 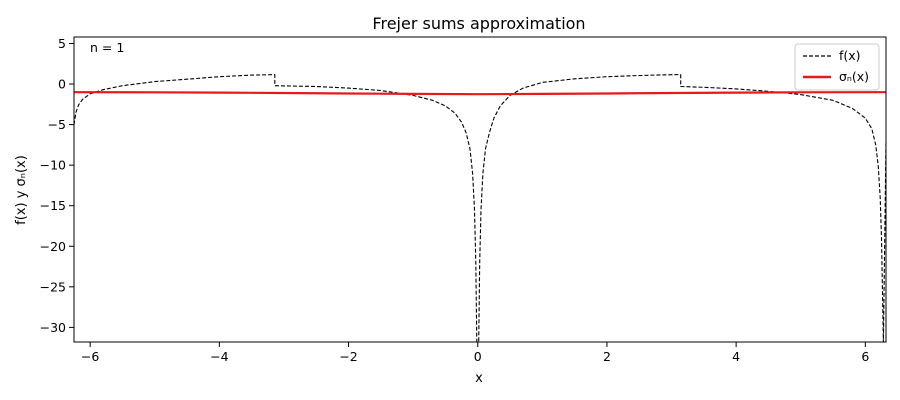 What do you see at coordinates (850, 55) in the screenshot?
I see `legend-label-f: f(x)` at bounding box center [850, 55].